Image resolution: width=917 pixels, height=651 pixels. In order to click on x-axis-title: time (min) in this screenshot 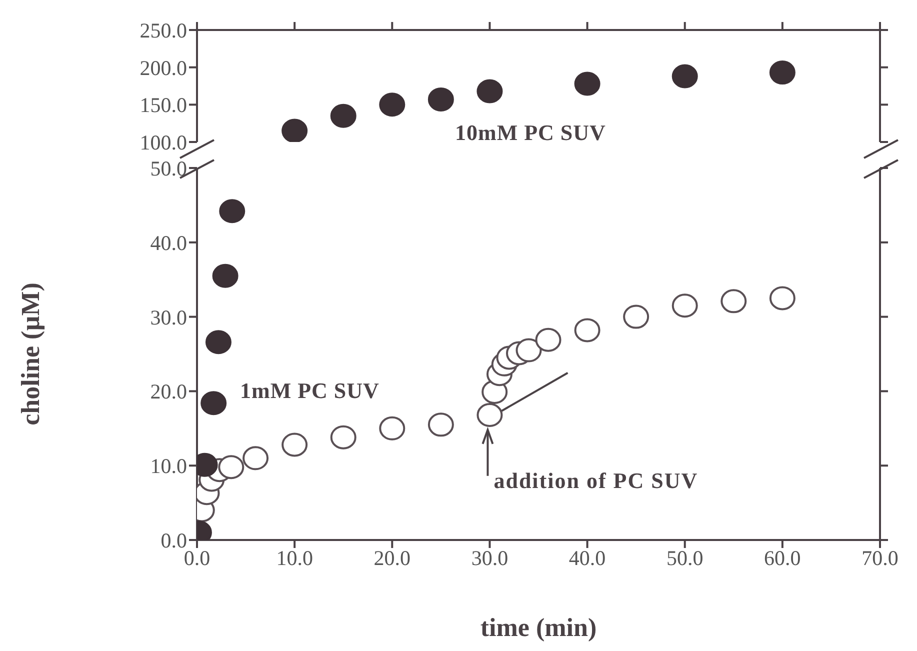, I will do `click(538, 627)`.